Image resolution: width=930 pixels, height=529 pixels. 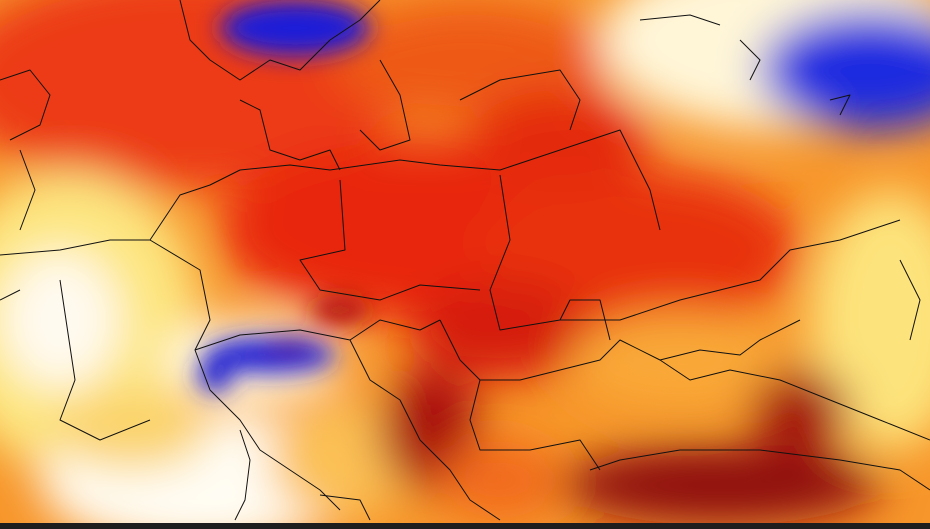 I want to click on bottom-bar, so click(x=465, y=526).